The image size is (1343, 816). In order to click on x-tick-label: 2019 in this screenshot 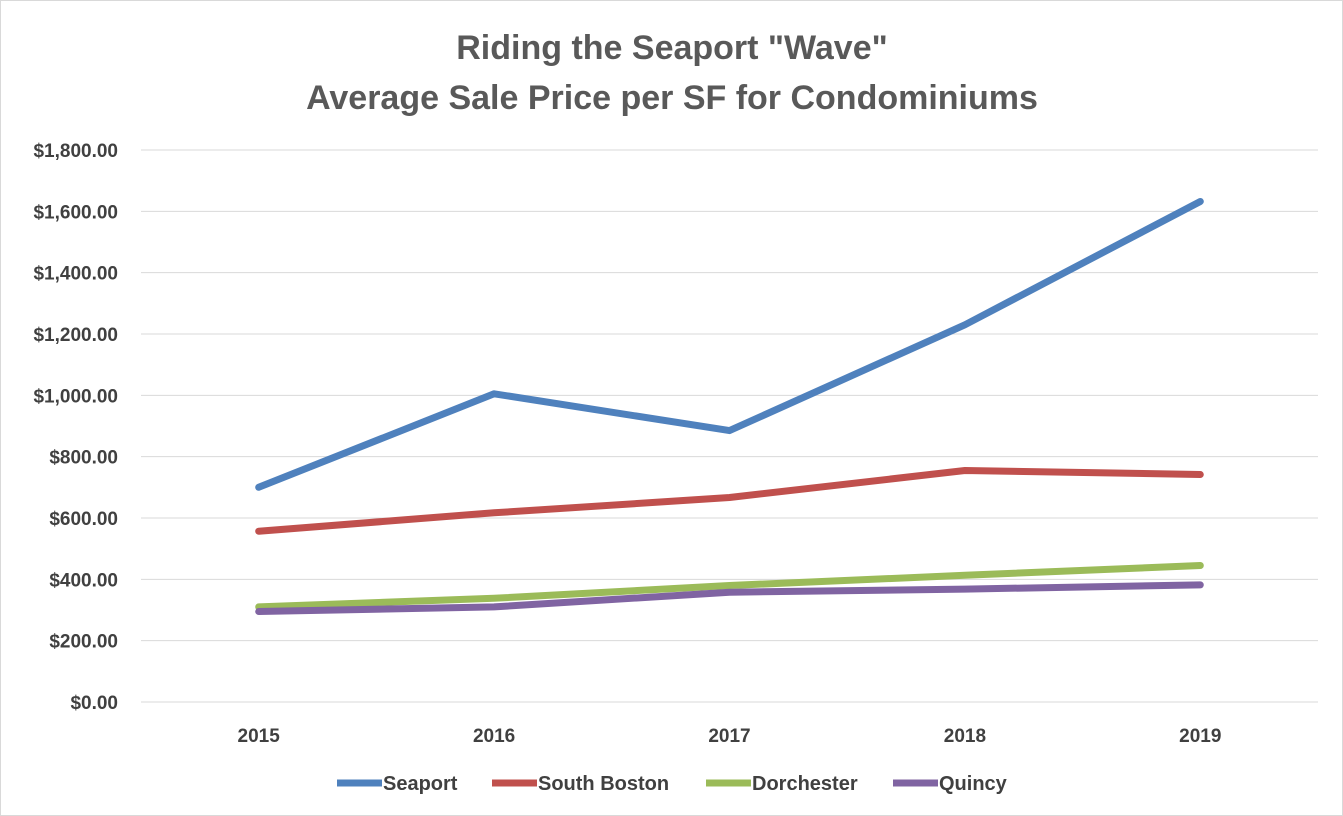, I will do `click(1200, 736)`.